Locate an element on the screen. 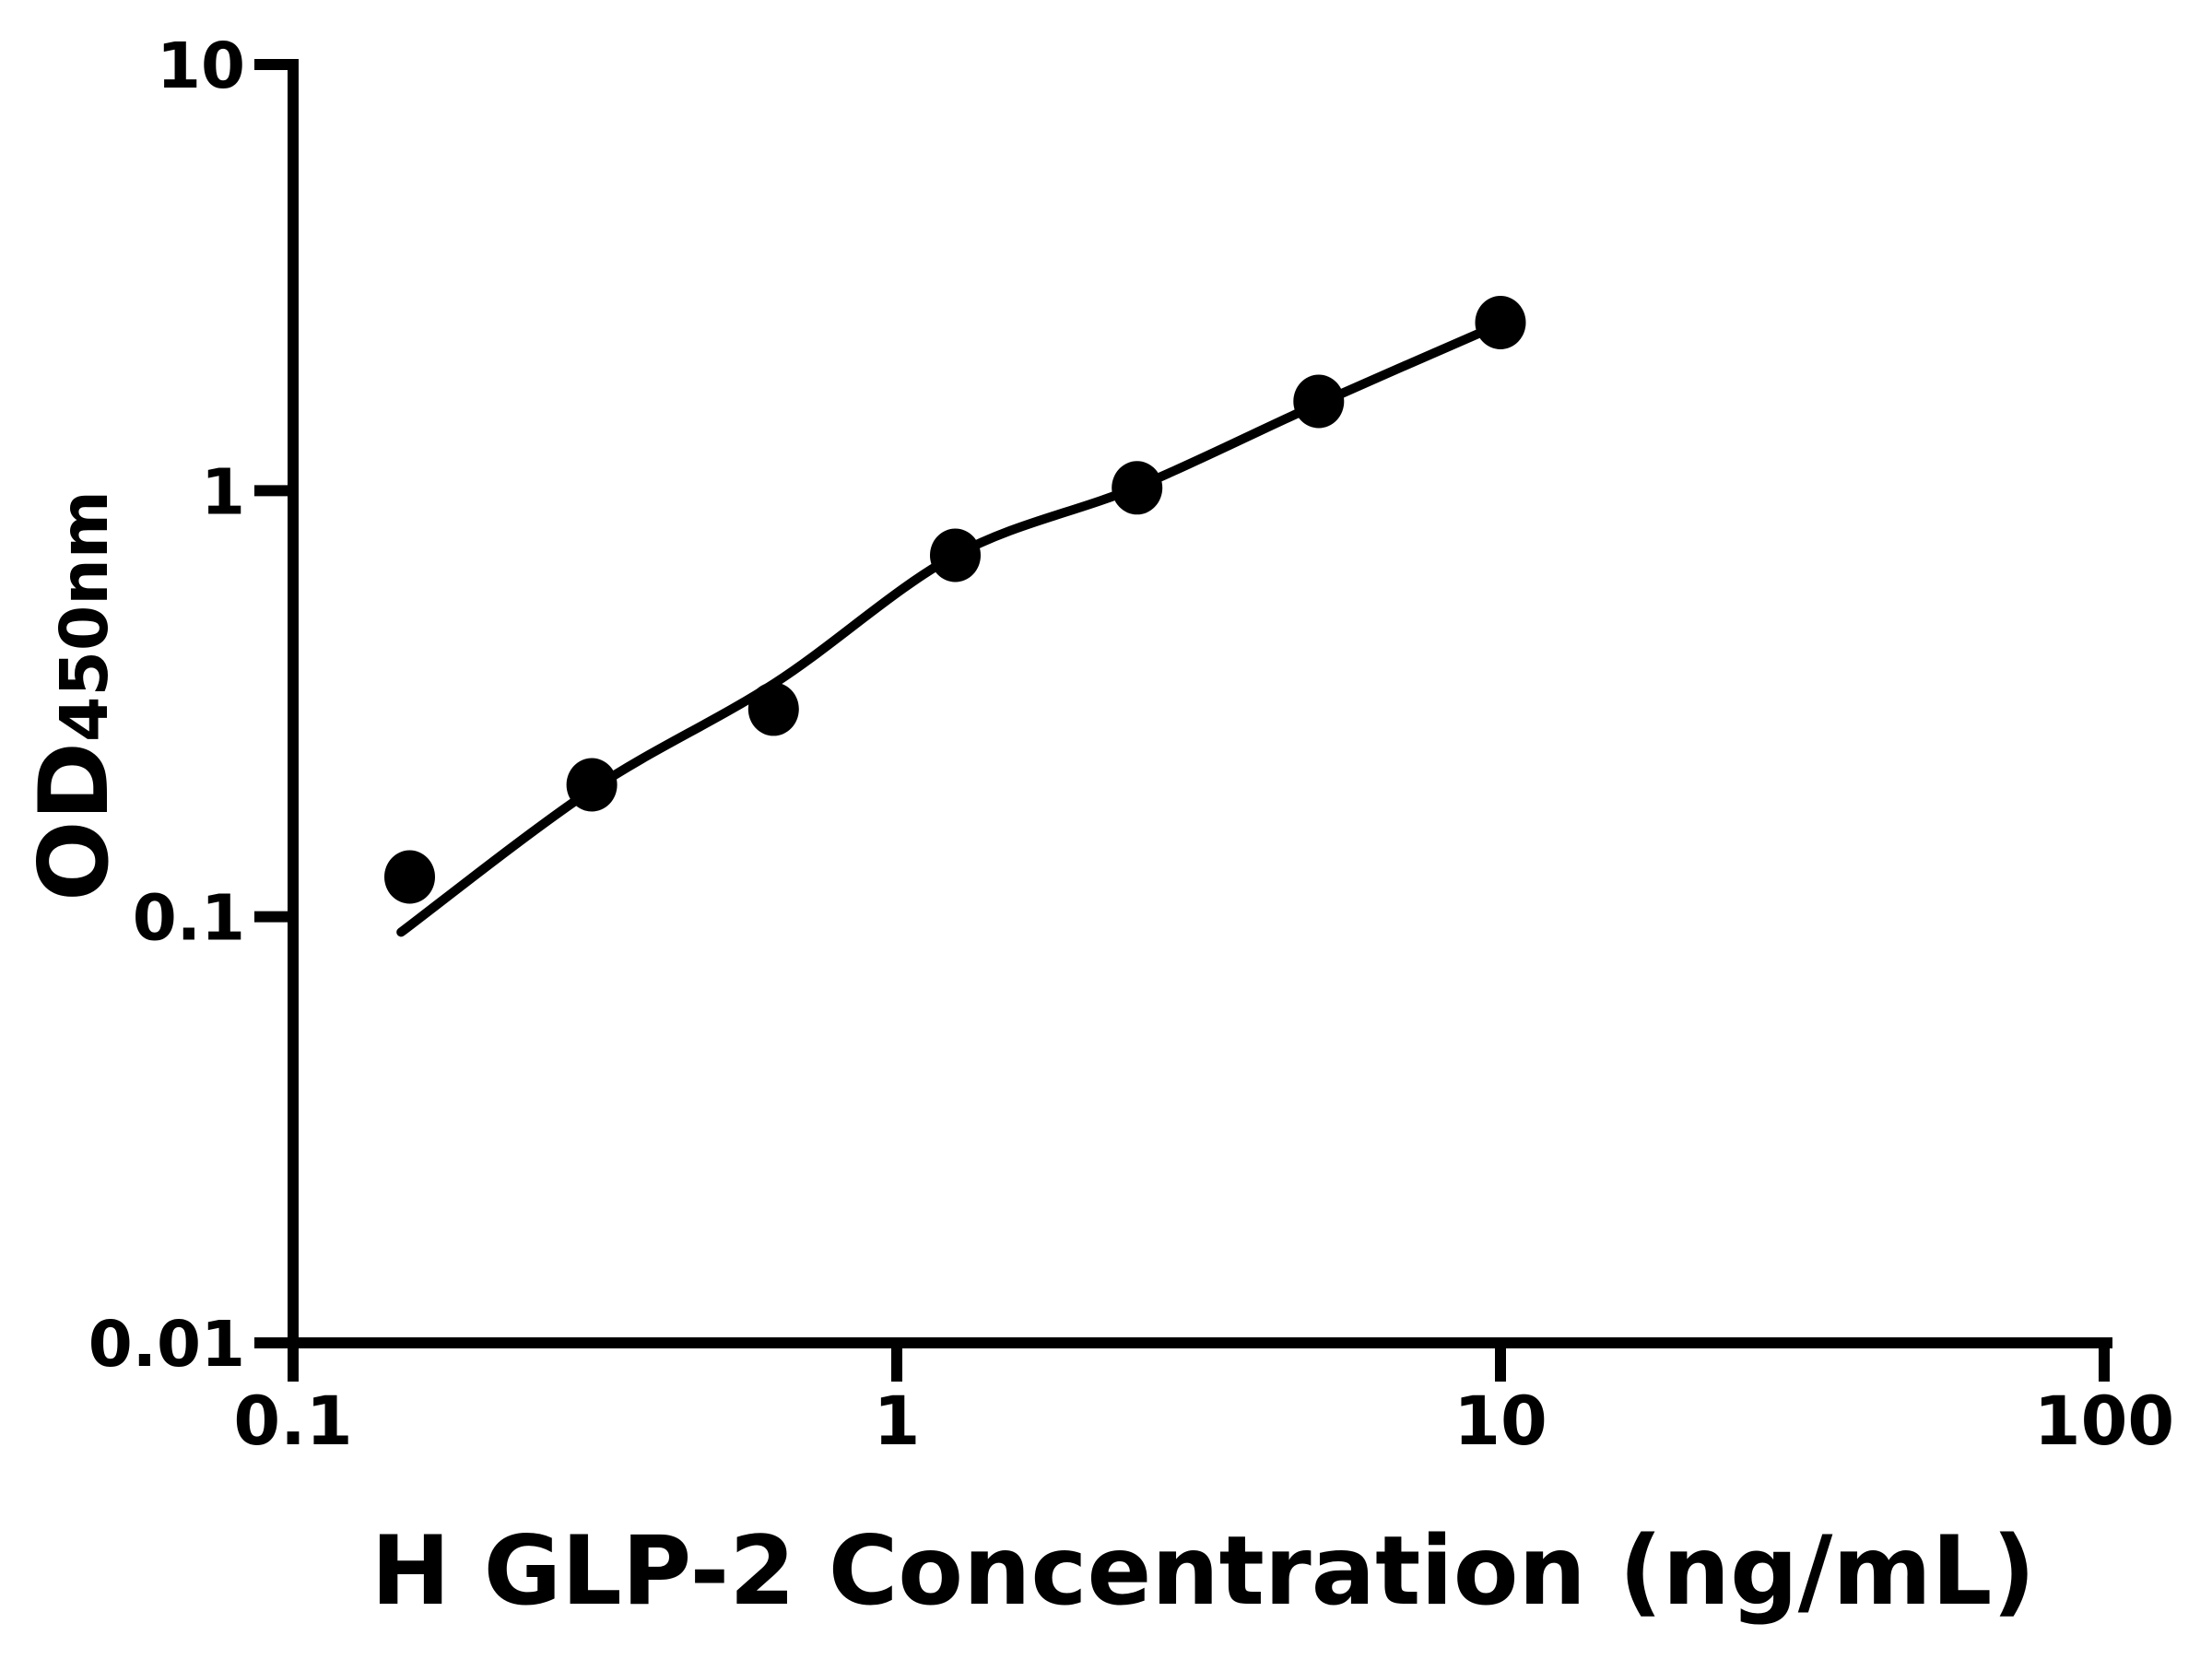 This screenshot has width=2212, height=1659. y-axis-title: OD450nm is located at coordinates (74, 695).